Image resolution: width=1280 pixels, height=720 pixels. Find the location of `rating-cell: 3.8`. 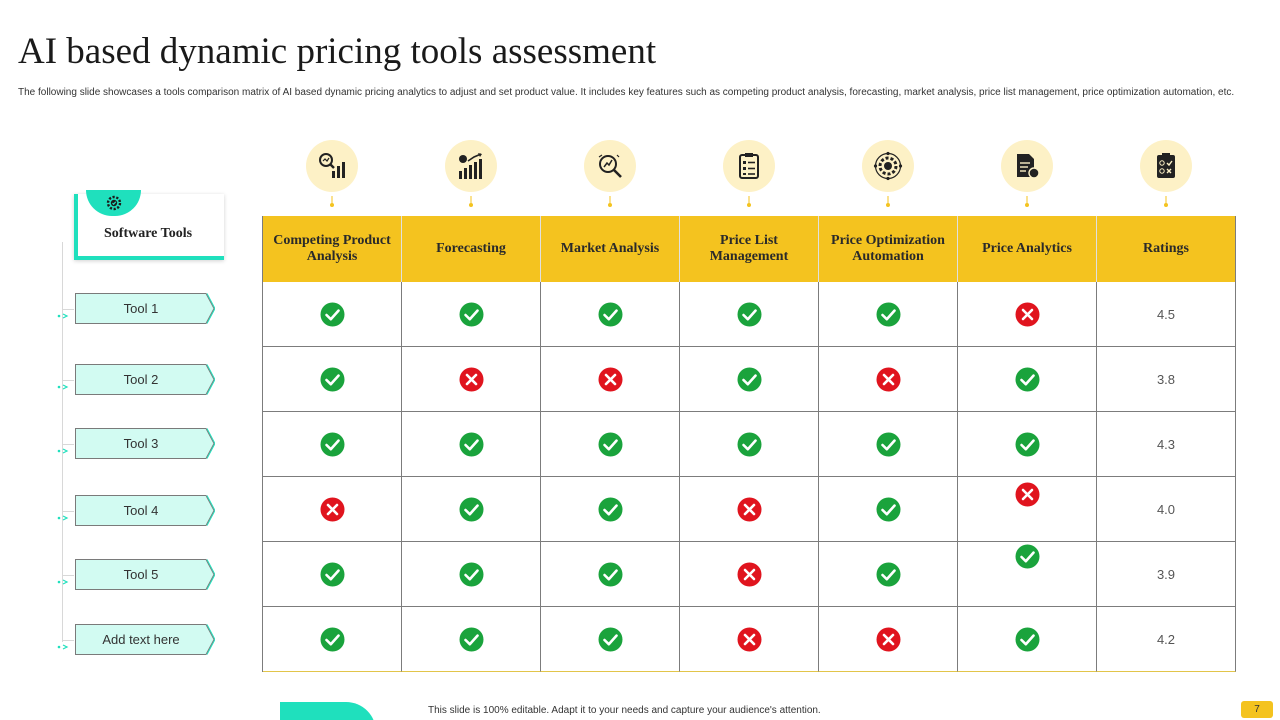

rating-cell: 3.8 is located at coordinates (1166, 379).